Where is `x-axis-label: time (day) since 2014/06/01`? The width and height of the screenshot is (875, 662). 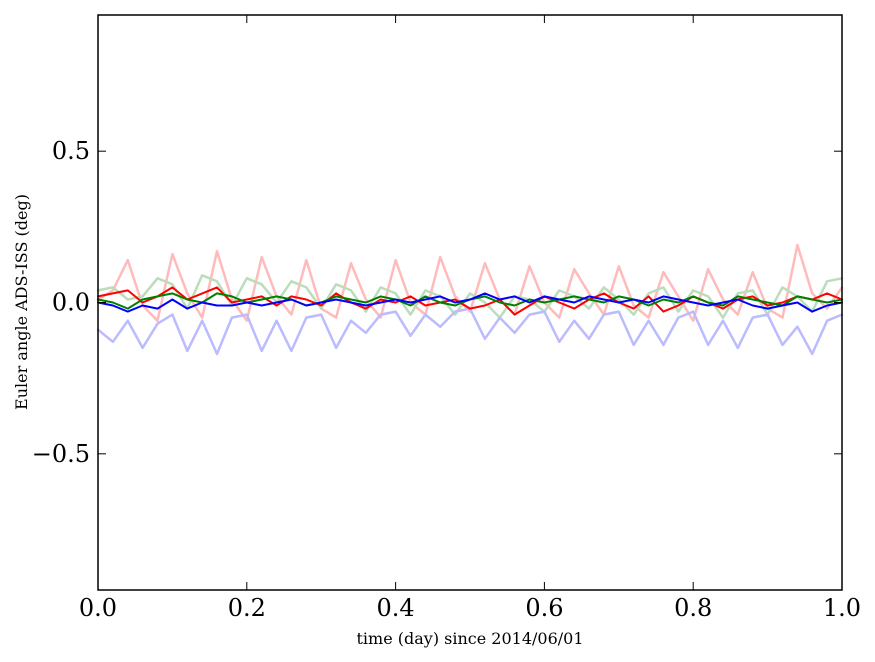
x-axis-label: time (day) since 2014/06/01 is located at coordinates (469, 638).